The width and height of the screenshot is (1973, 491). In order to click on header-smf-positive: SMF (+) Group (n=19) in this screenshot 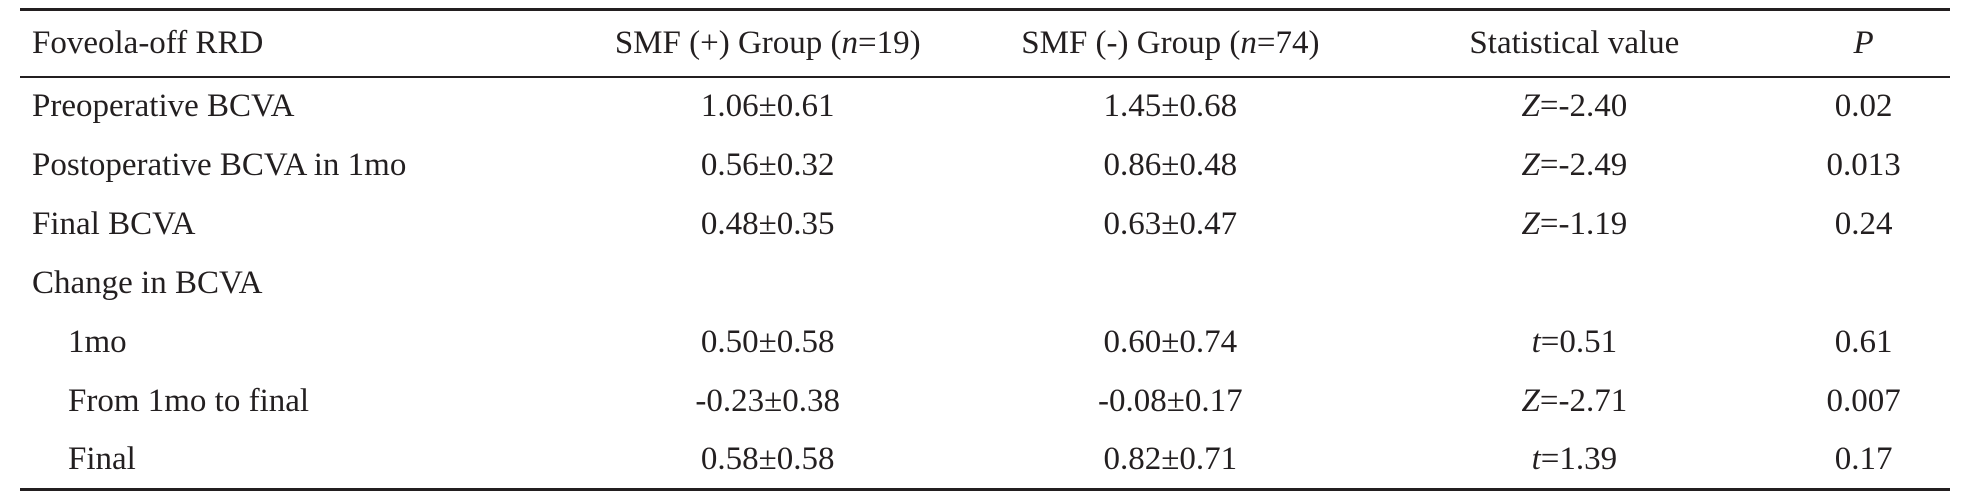, I will do `click(767, 42)`.